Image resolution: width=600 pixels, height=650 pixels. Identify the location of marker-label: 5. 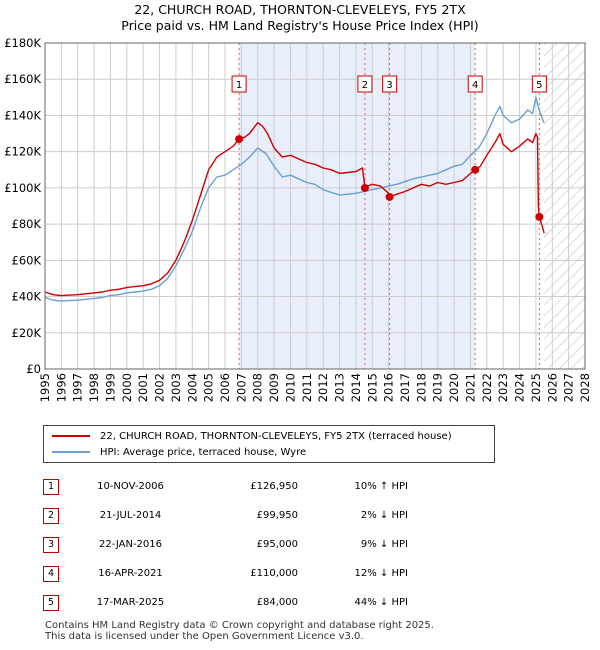
(539, 85).